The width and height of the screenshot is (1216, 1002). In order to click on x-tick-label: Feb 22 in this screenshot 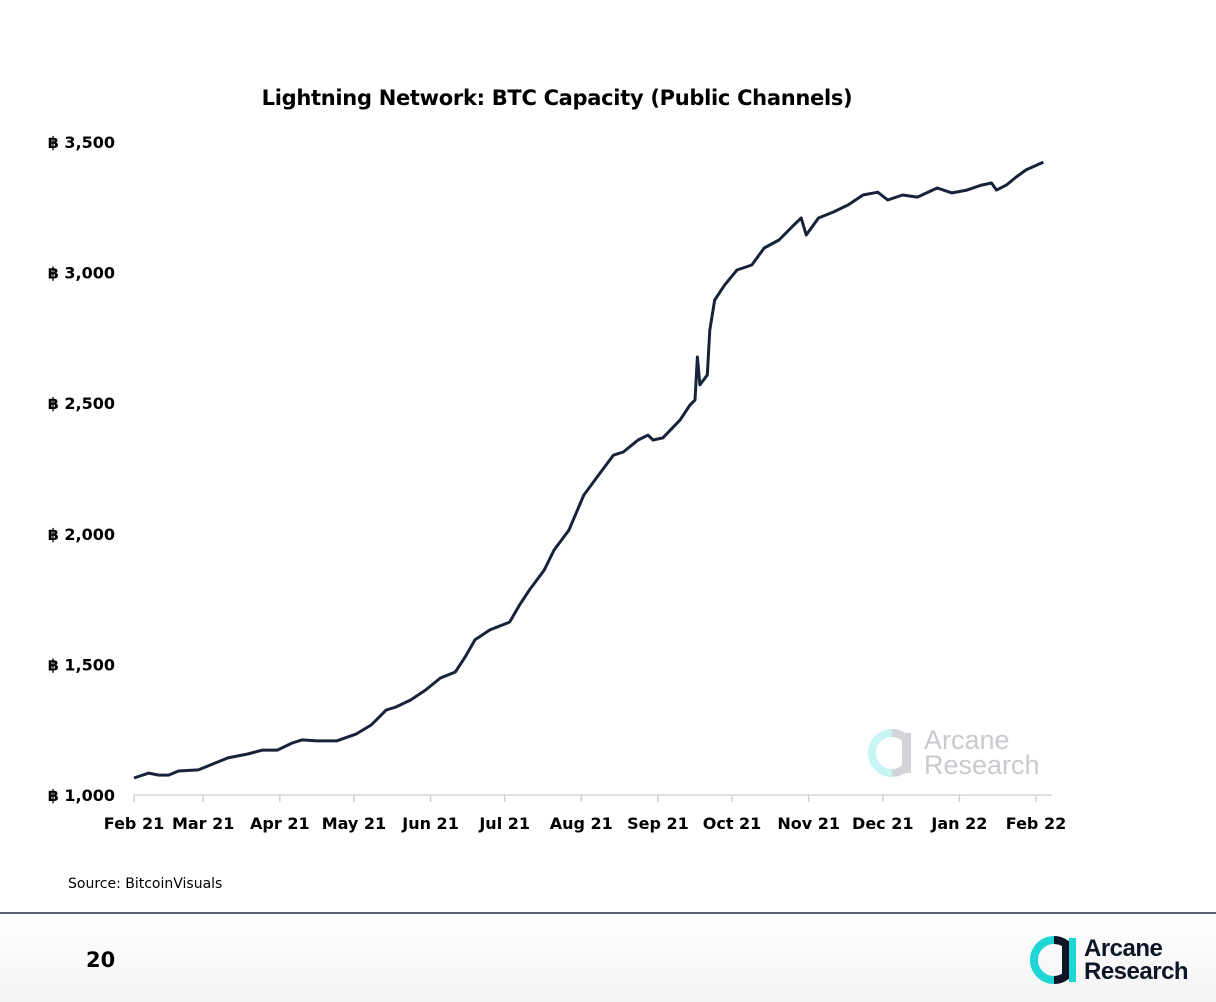, I will do `click(1036, 823)`.